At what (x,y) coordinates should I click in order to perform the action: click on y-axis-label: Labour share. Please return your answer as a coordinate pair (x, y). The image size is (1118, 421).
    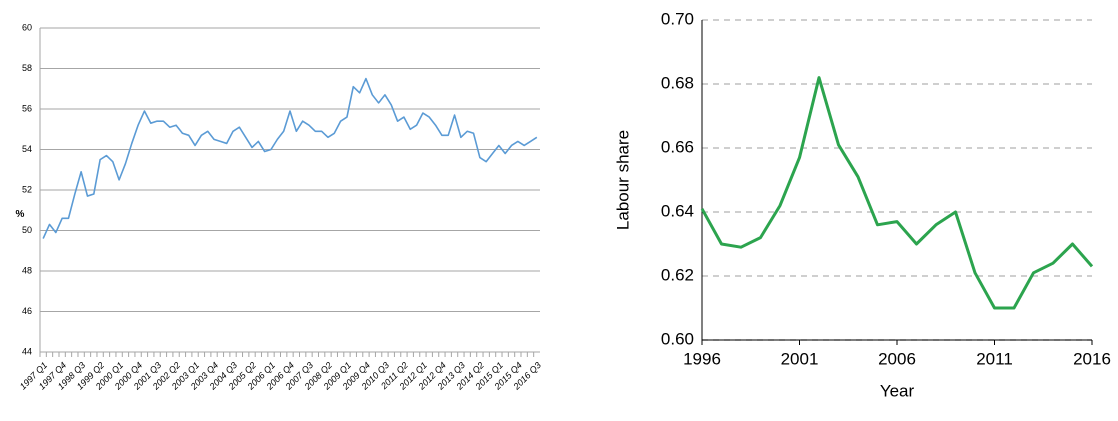
    Looking at the image, I should click on (622, 180).